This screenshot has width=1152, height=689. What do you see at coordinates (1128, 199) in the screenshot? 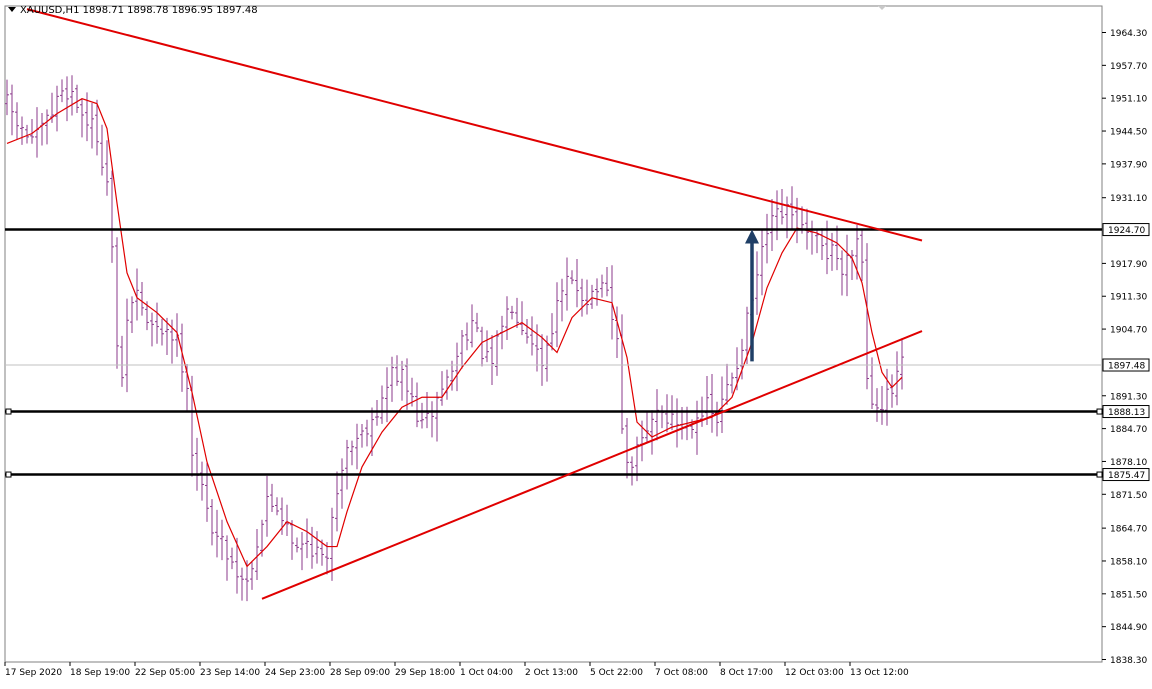
I see `y-tick-label: 1931.10` at bounding box center [1128, 199].